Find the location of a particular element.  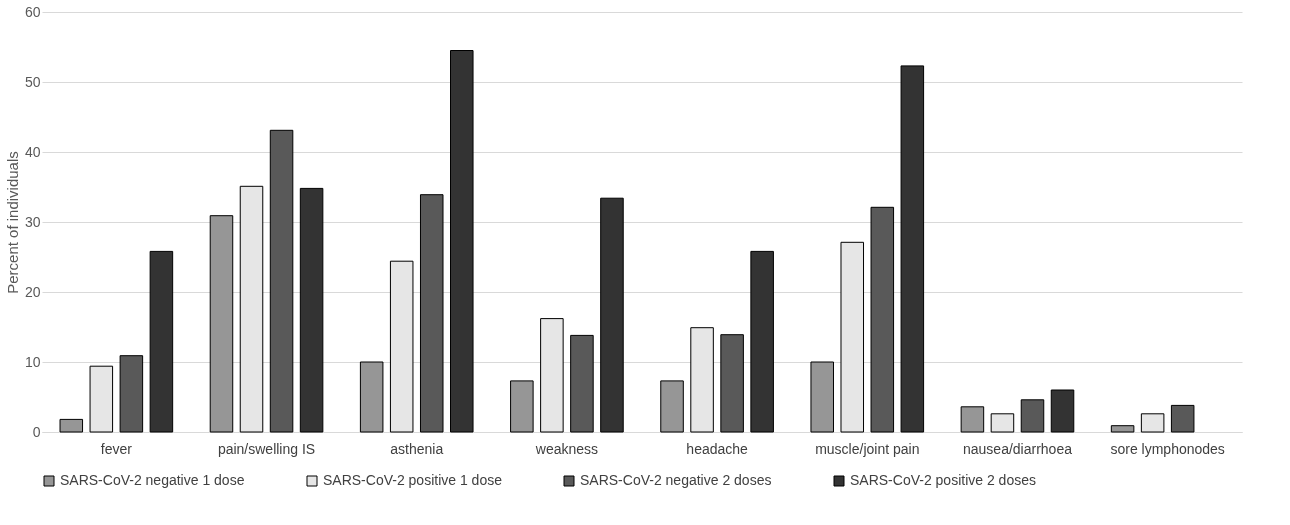

y-tick-label: 10 is located at coordinates (32, 361).